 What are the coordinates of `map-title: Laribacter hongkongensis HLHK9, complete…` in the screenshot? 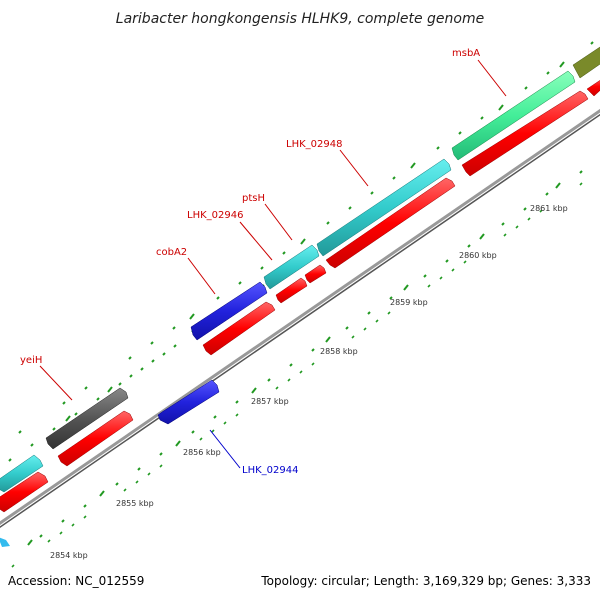 It's located at (300, 19).